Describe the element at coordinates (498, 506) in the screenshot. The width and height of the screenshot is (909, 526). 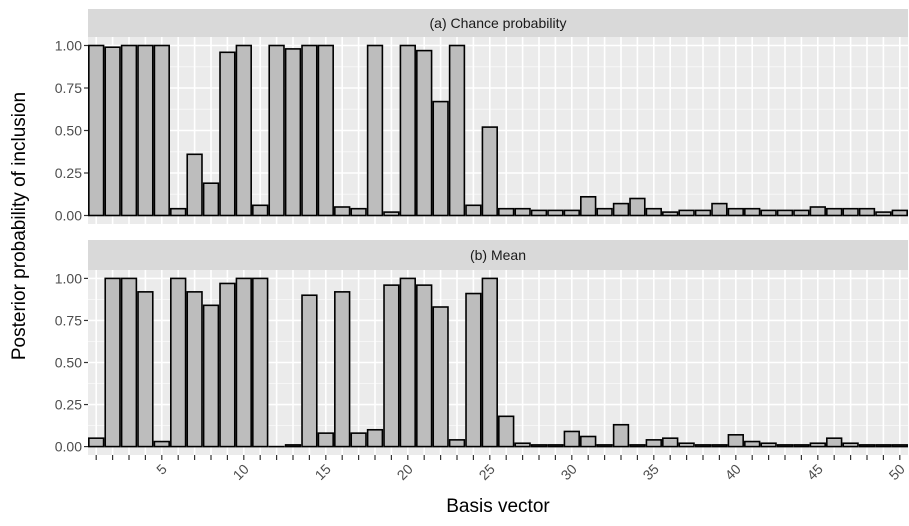
I see `x-axis-label: Basis vector` at that location.